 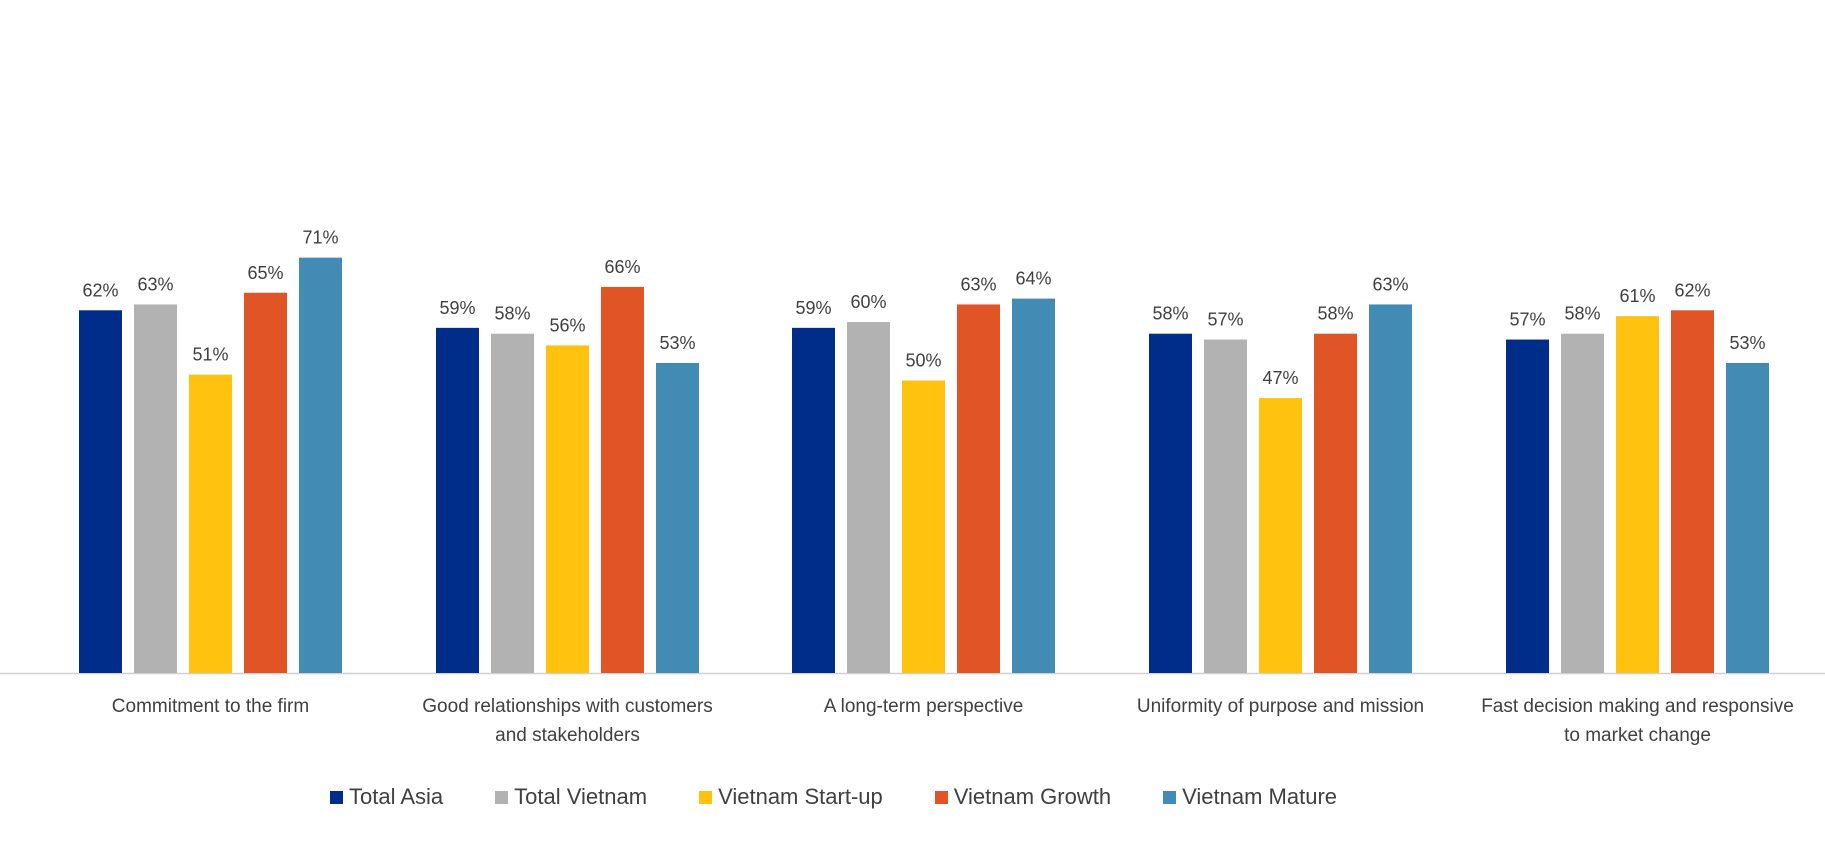 What do you see at coordinates (265, 273) in the screenshot?
I see `data-label: 65%` at bounding box center [265, 273].